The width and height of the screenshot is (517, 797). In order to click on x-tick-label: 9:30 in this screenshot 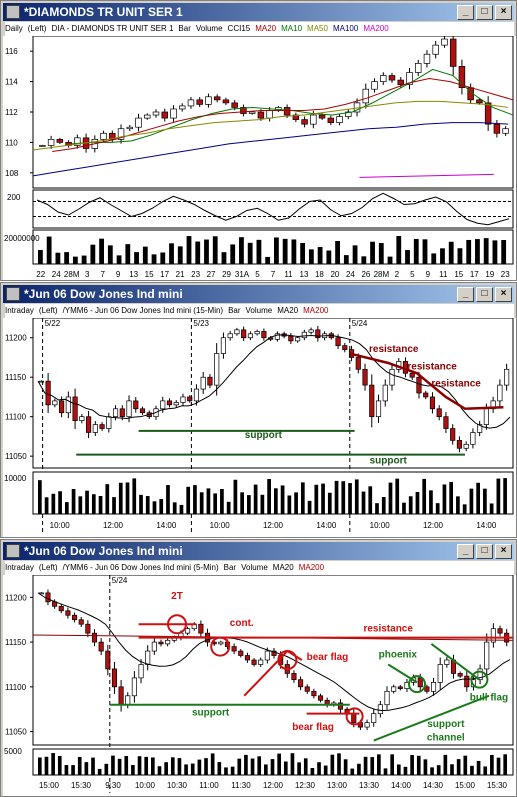, I will do `click(113, 785)`.